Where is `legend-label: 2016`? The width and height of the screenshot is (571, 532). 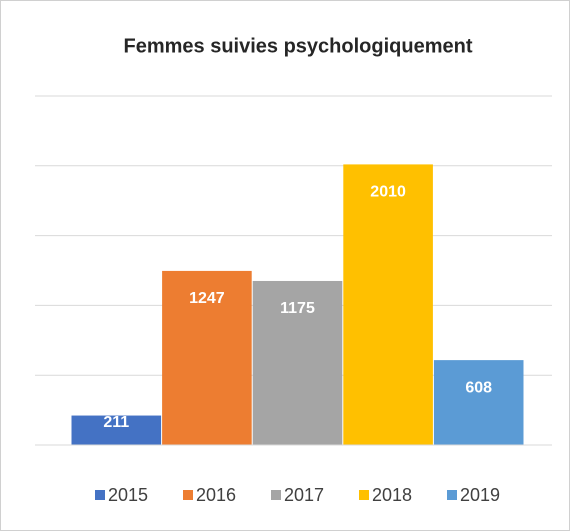
legend-label: 2016 is located at coordinates (216, 495).